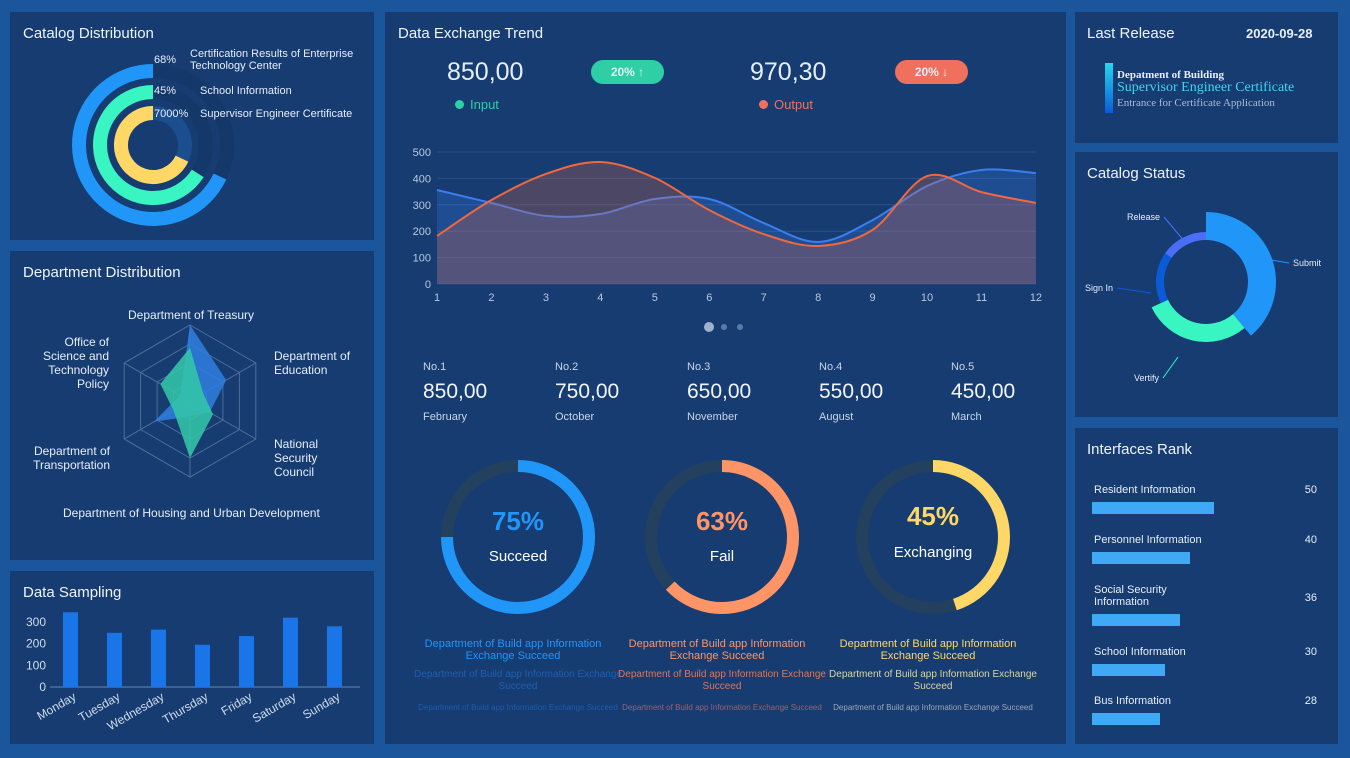 This screenshot has width=1350, height=758. Describe the element at coordinates (966, 417) in the screenshot. I see `rank-month: March` at that location.